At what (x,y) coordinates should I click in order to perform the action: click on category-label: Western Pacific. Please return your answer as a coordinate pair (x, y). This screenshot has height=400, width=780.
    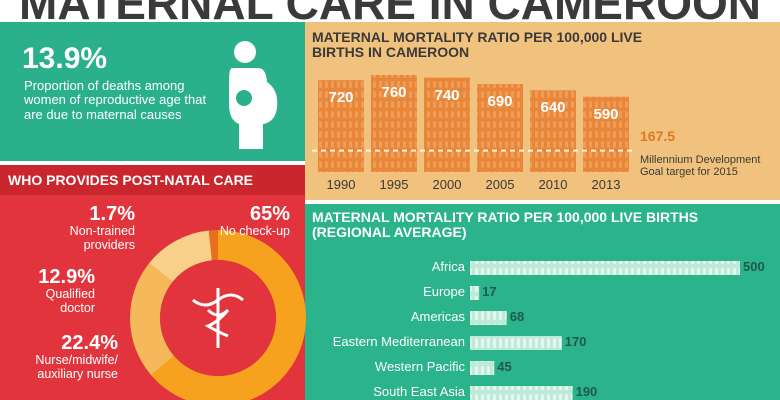
    Looking at the image, I should click on (419, 366).